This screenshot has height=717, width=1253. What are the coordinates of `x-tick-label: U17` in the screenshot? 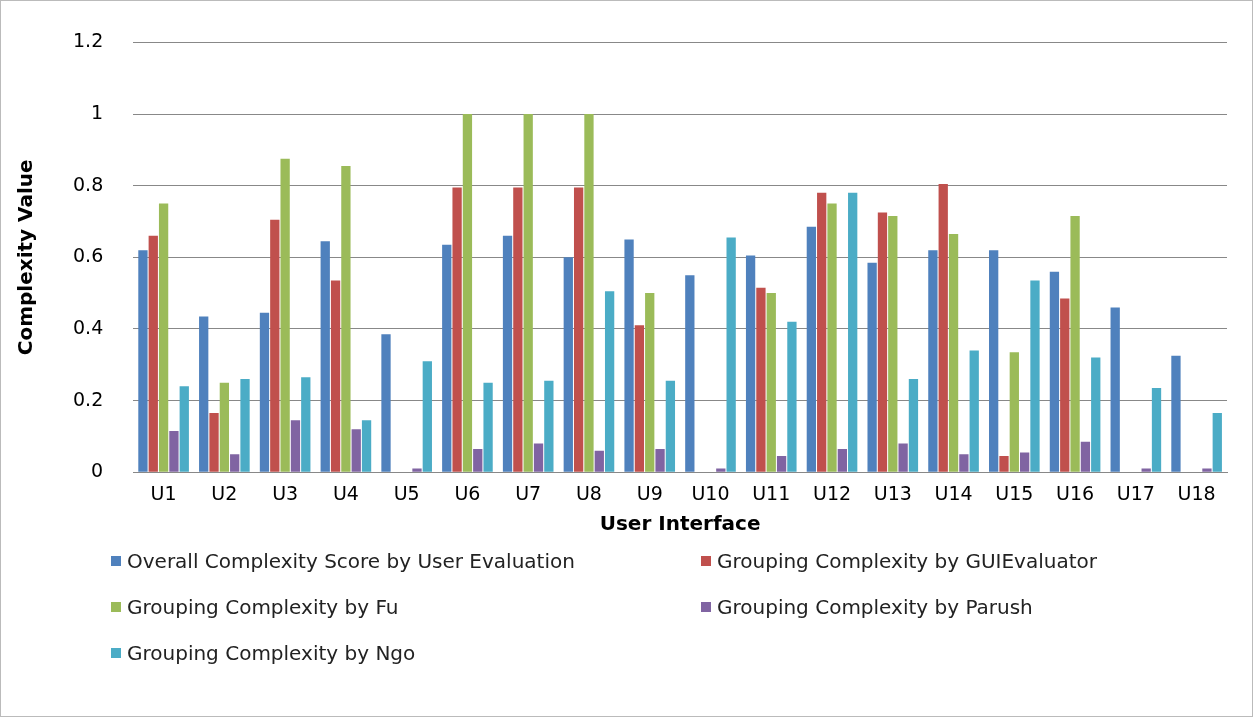 It's located at (1135, 492).